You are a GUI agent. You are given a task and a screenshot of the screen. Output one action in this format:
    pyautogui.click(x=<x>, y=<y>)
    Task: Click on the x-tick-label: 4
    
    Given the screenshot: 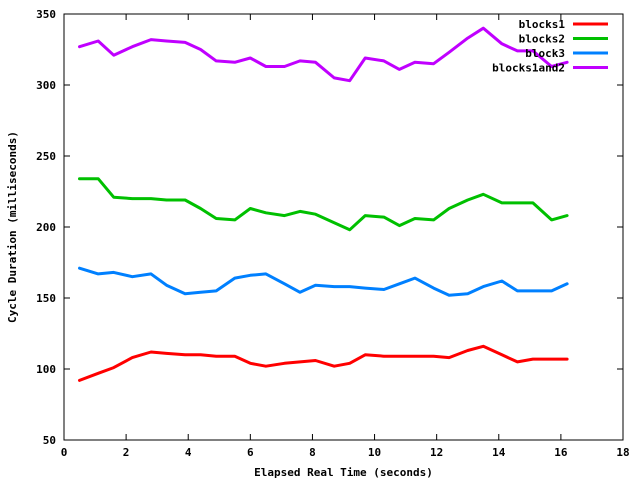 What is the action you would take?
    pyautogui.click(x=188, y=452)
    